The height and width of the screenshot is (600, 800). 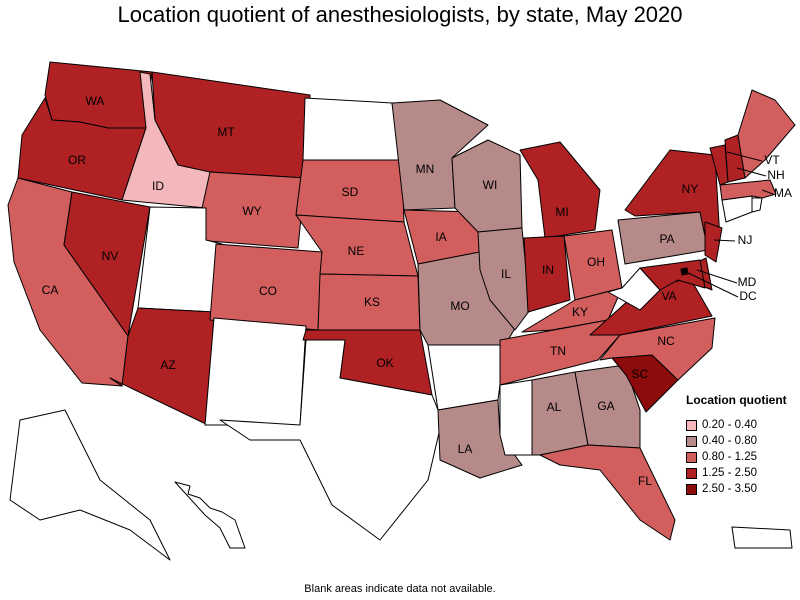 What do you see at coordinates (90, 485) in the screenshot?
I see `state-ak` at bounding box center [90, 485].